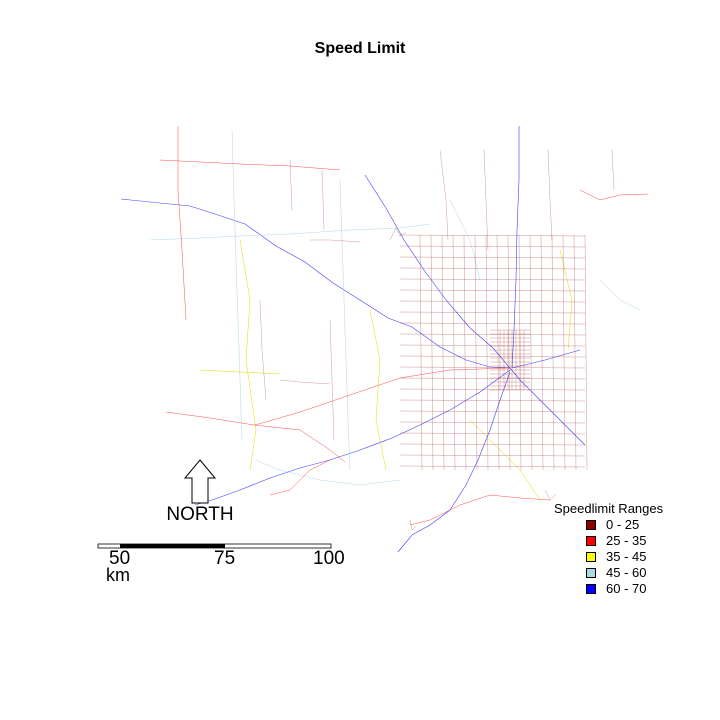 Image resolution: width=720 pixels, height=720 pixels. I want to click on legend-label: 0 - 25, so click(623, 524).